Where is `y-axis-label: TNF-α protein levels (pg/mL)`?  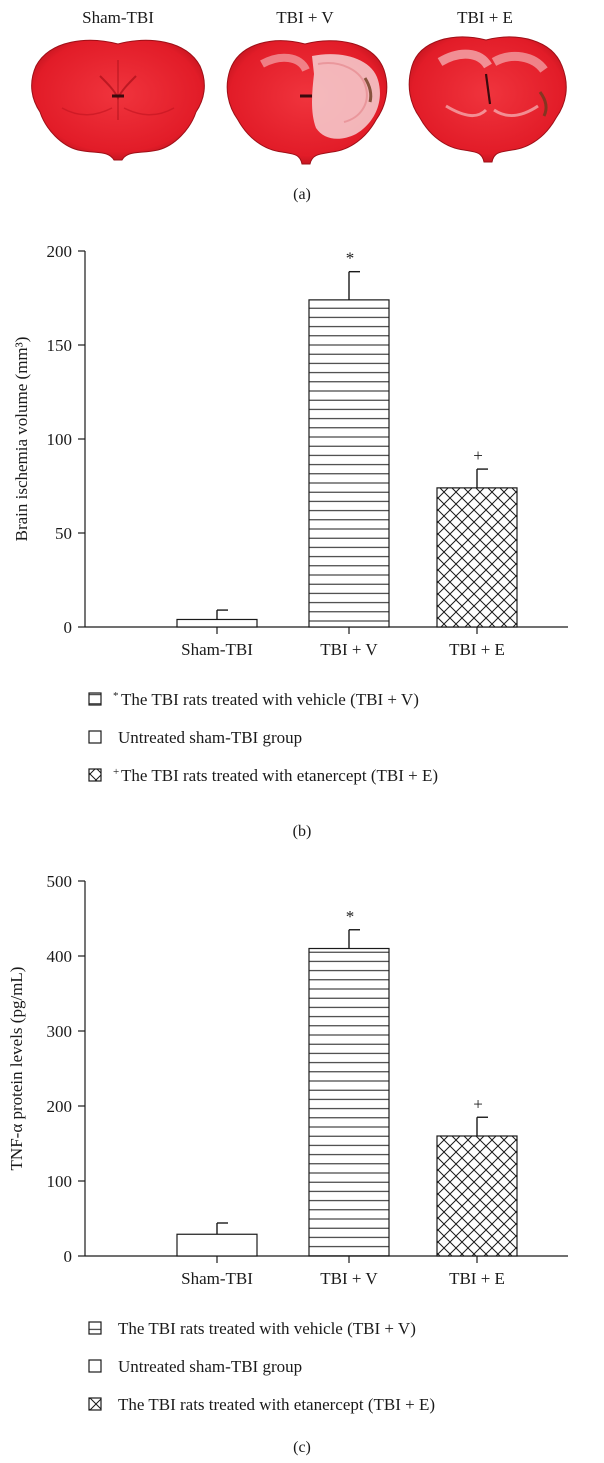
y-axis-label: TNF-α protein levels (pg/mL) is located at coordinates (16, 1069).